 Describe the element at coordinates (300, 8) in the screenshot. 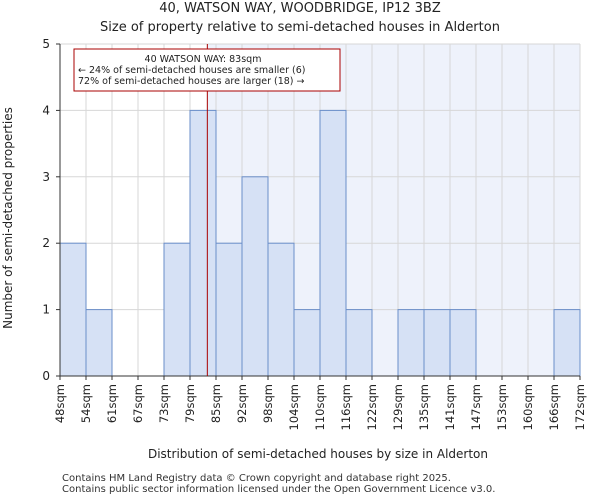

I see `chart-title: 40, WATSON WAY, WOODBRIDGE, IP12 3BZ` at that location.